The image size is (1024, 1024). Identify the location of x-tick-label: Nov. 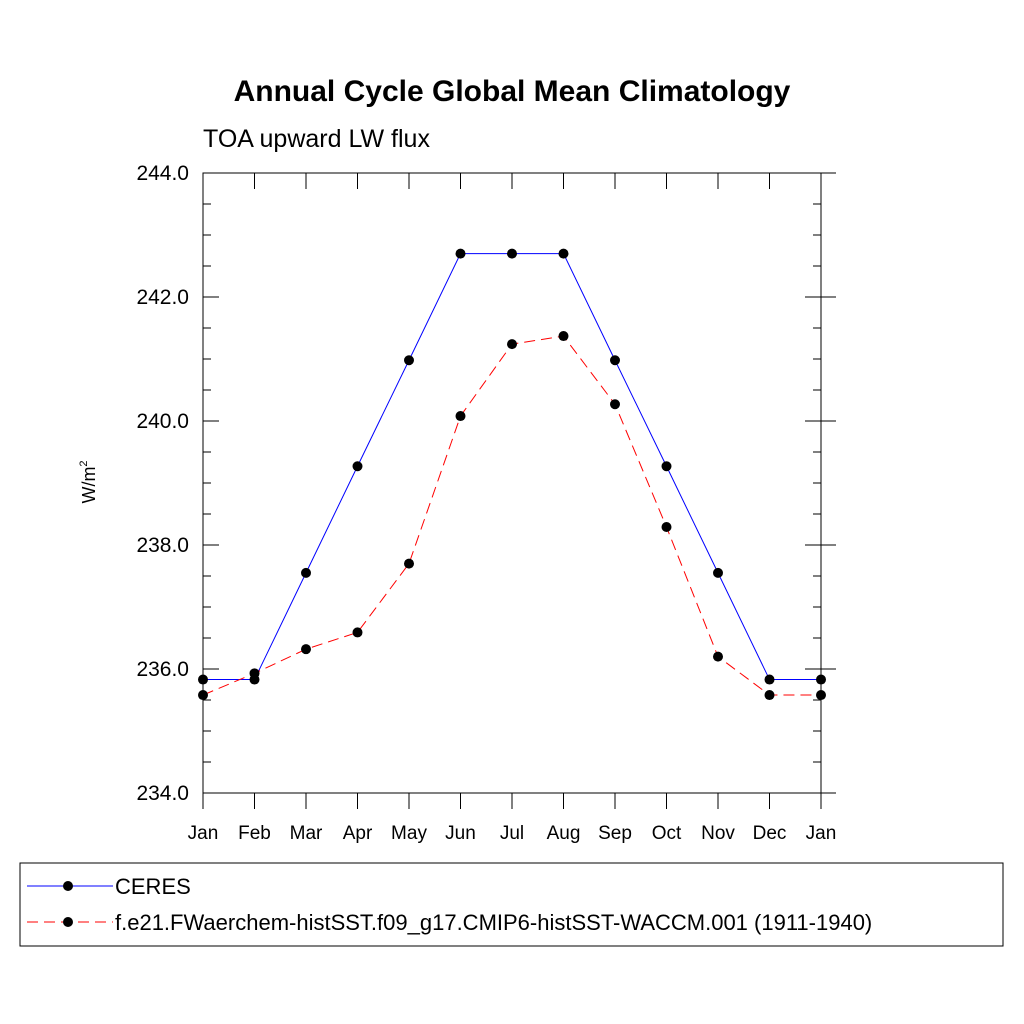
(718, 833).